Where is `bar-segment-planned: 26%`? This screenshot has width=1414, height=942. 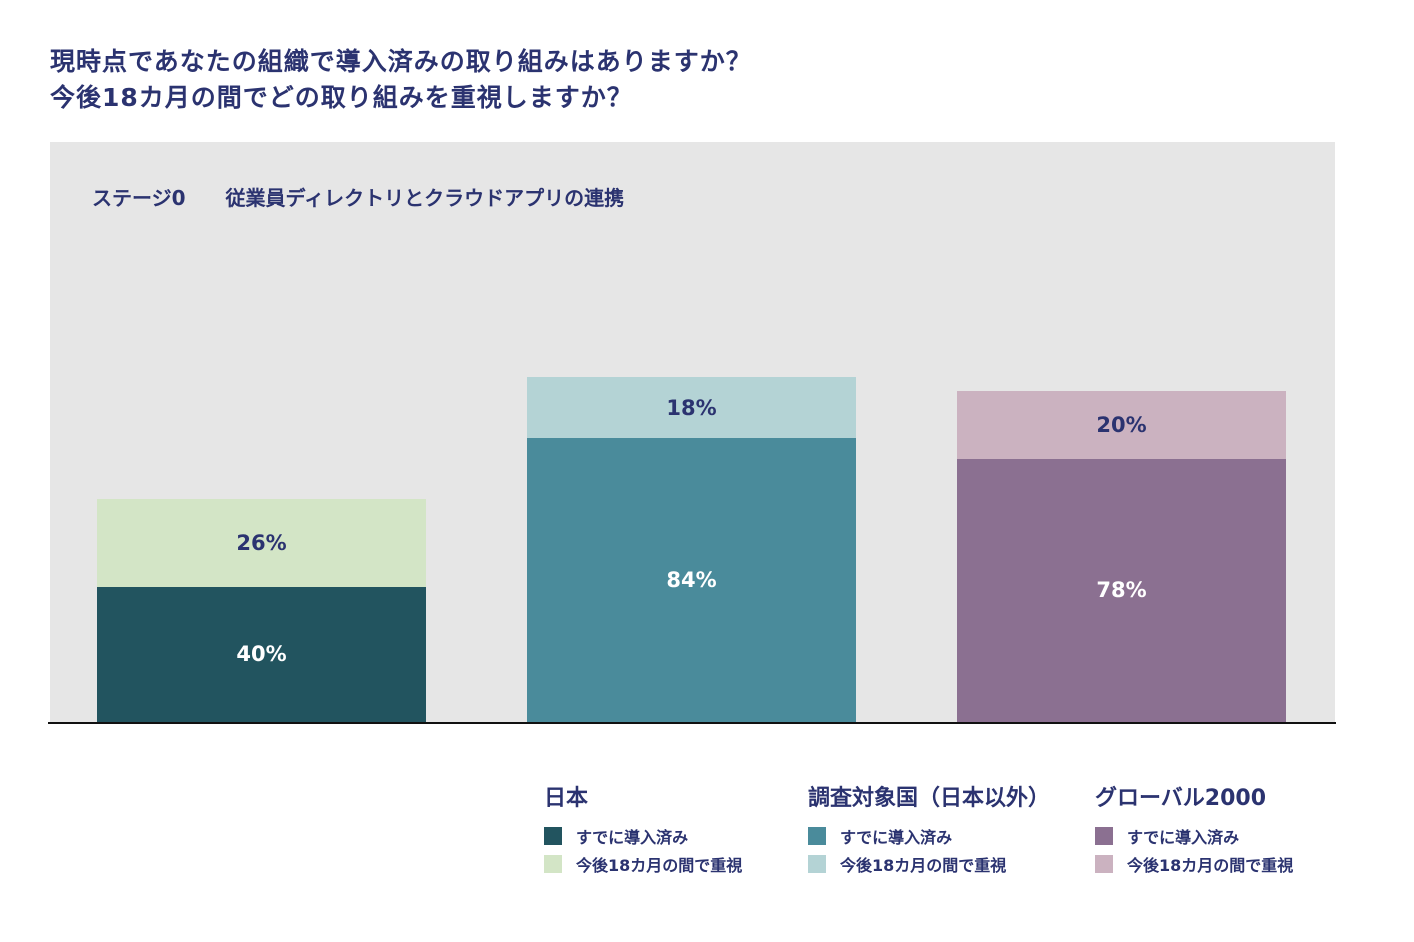 bar-segment-planned: 26% is located at coordinates (261, 543).